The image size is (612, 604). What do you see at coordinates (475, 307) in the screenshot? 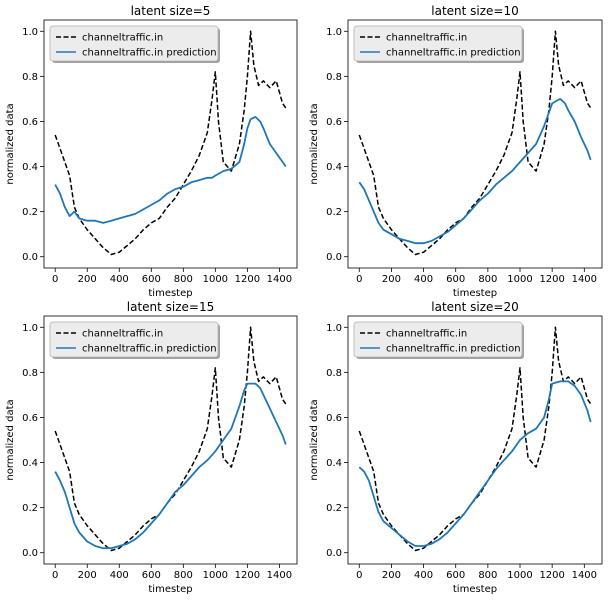
I see `subplot-title: latent size=20` at bounding box center [475, 307].